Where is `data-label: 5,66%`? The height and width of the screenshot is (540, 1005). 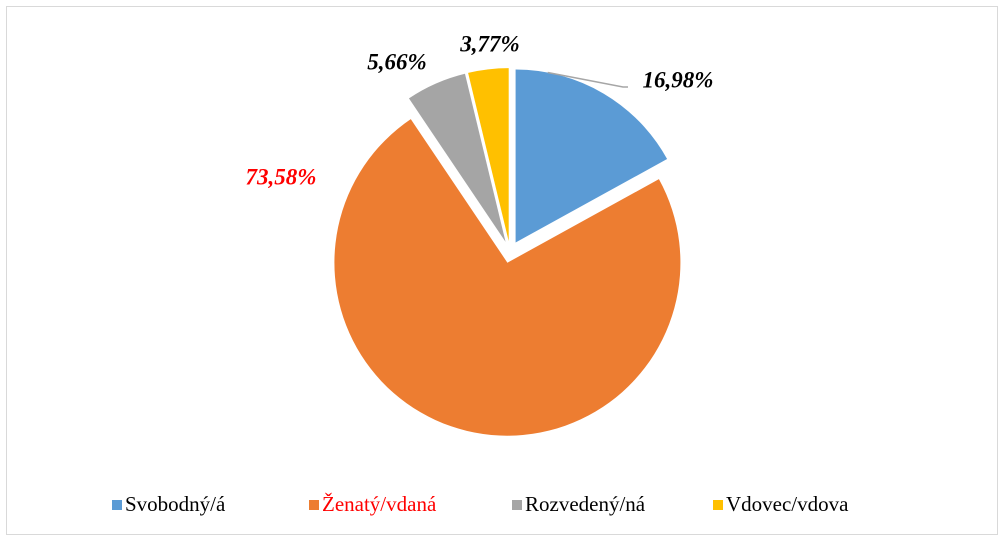
data-label: 5,66% is located at coordinates (396, 61).